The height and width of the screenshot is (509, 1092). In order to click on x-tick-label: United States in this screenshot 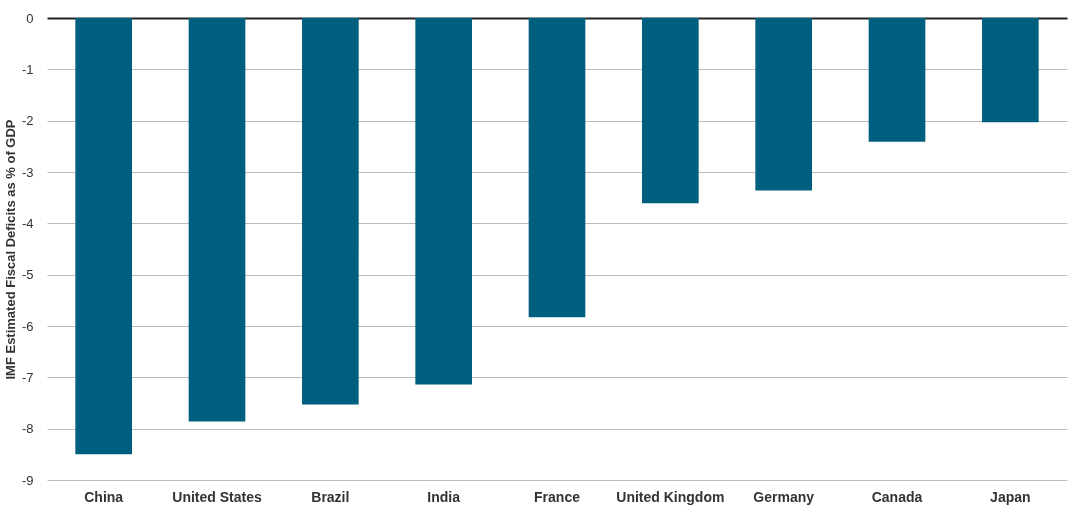, I will do `click(217, 496)`.